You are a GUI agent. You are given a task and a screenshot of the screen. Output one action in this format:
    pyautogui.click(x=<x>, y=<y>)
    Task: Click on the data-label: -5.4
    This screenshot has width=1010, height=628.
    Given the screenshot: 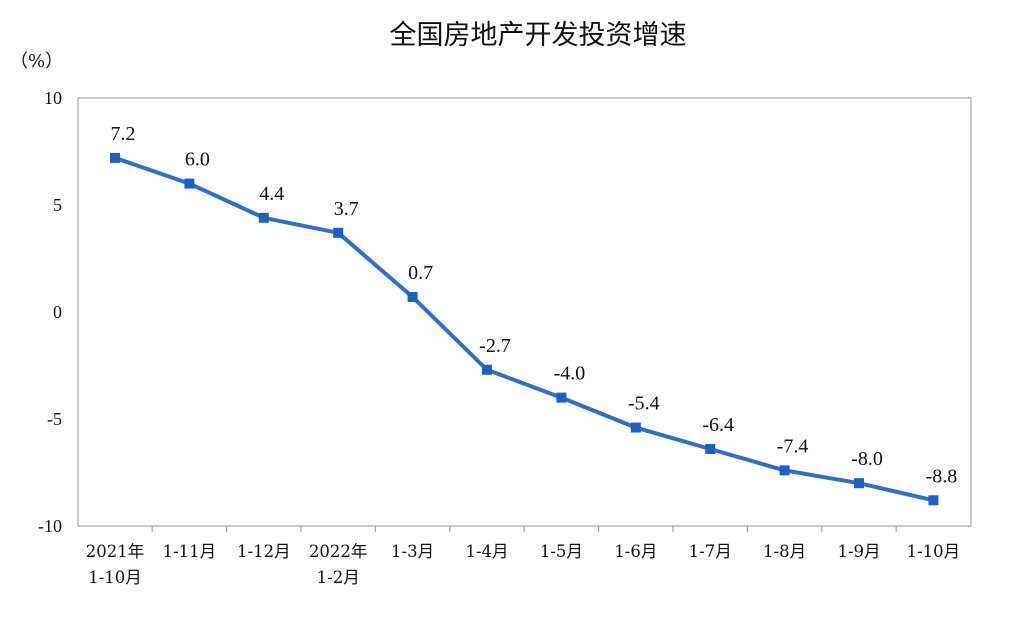 What is the action you would take?
    pyautogui.click(x=644, y=404)
    